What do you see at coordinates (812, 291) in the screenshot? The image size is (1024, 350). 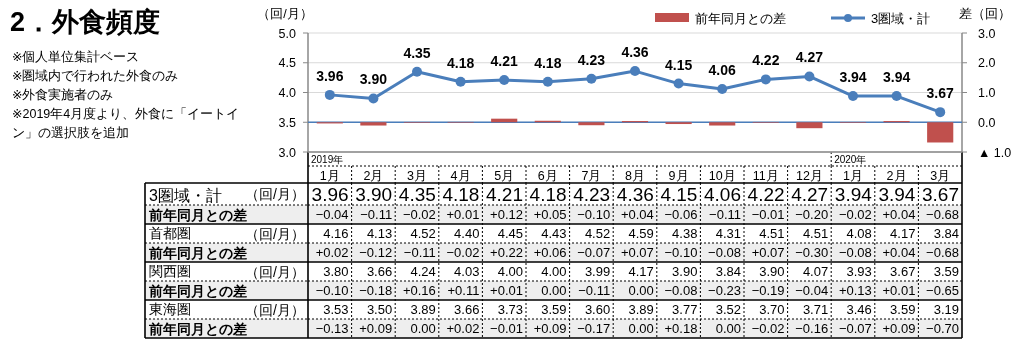 I see `data-label: −0.04` at bounding box center [812, 291].